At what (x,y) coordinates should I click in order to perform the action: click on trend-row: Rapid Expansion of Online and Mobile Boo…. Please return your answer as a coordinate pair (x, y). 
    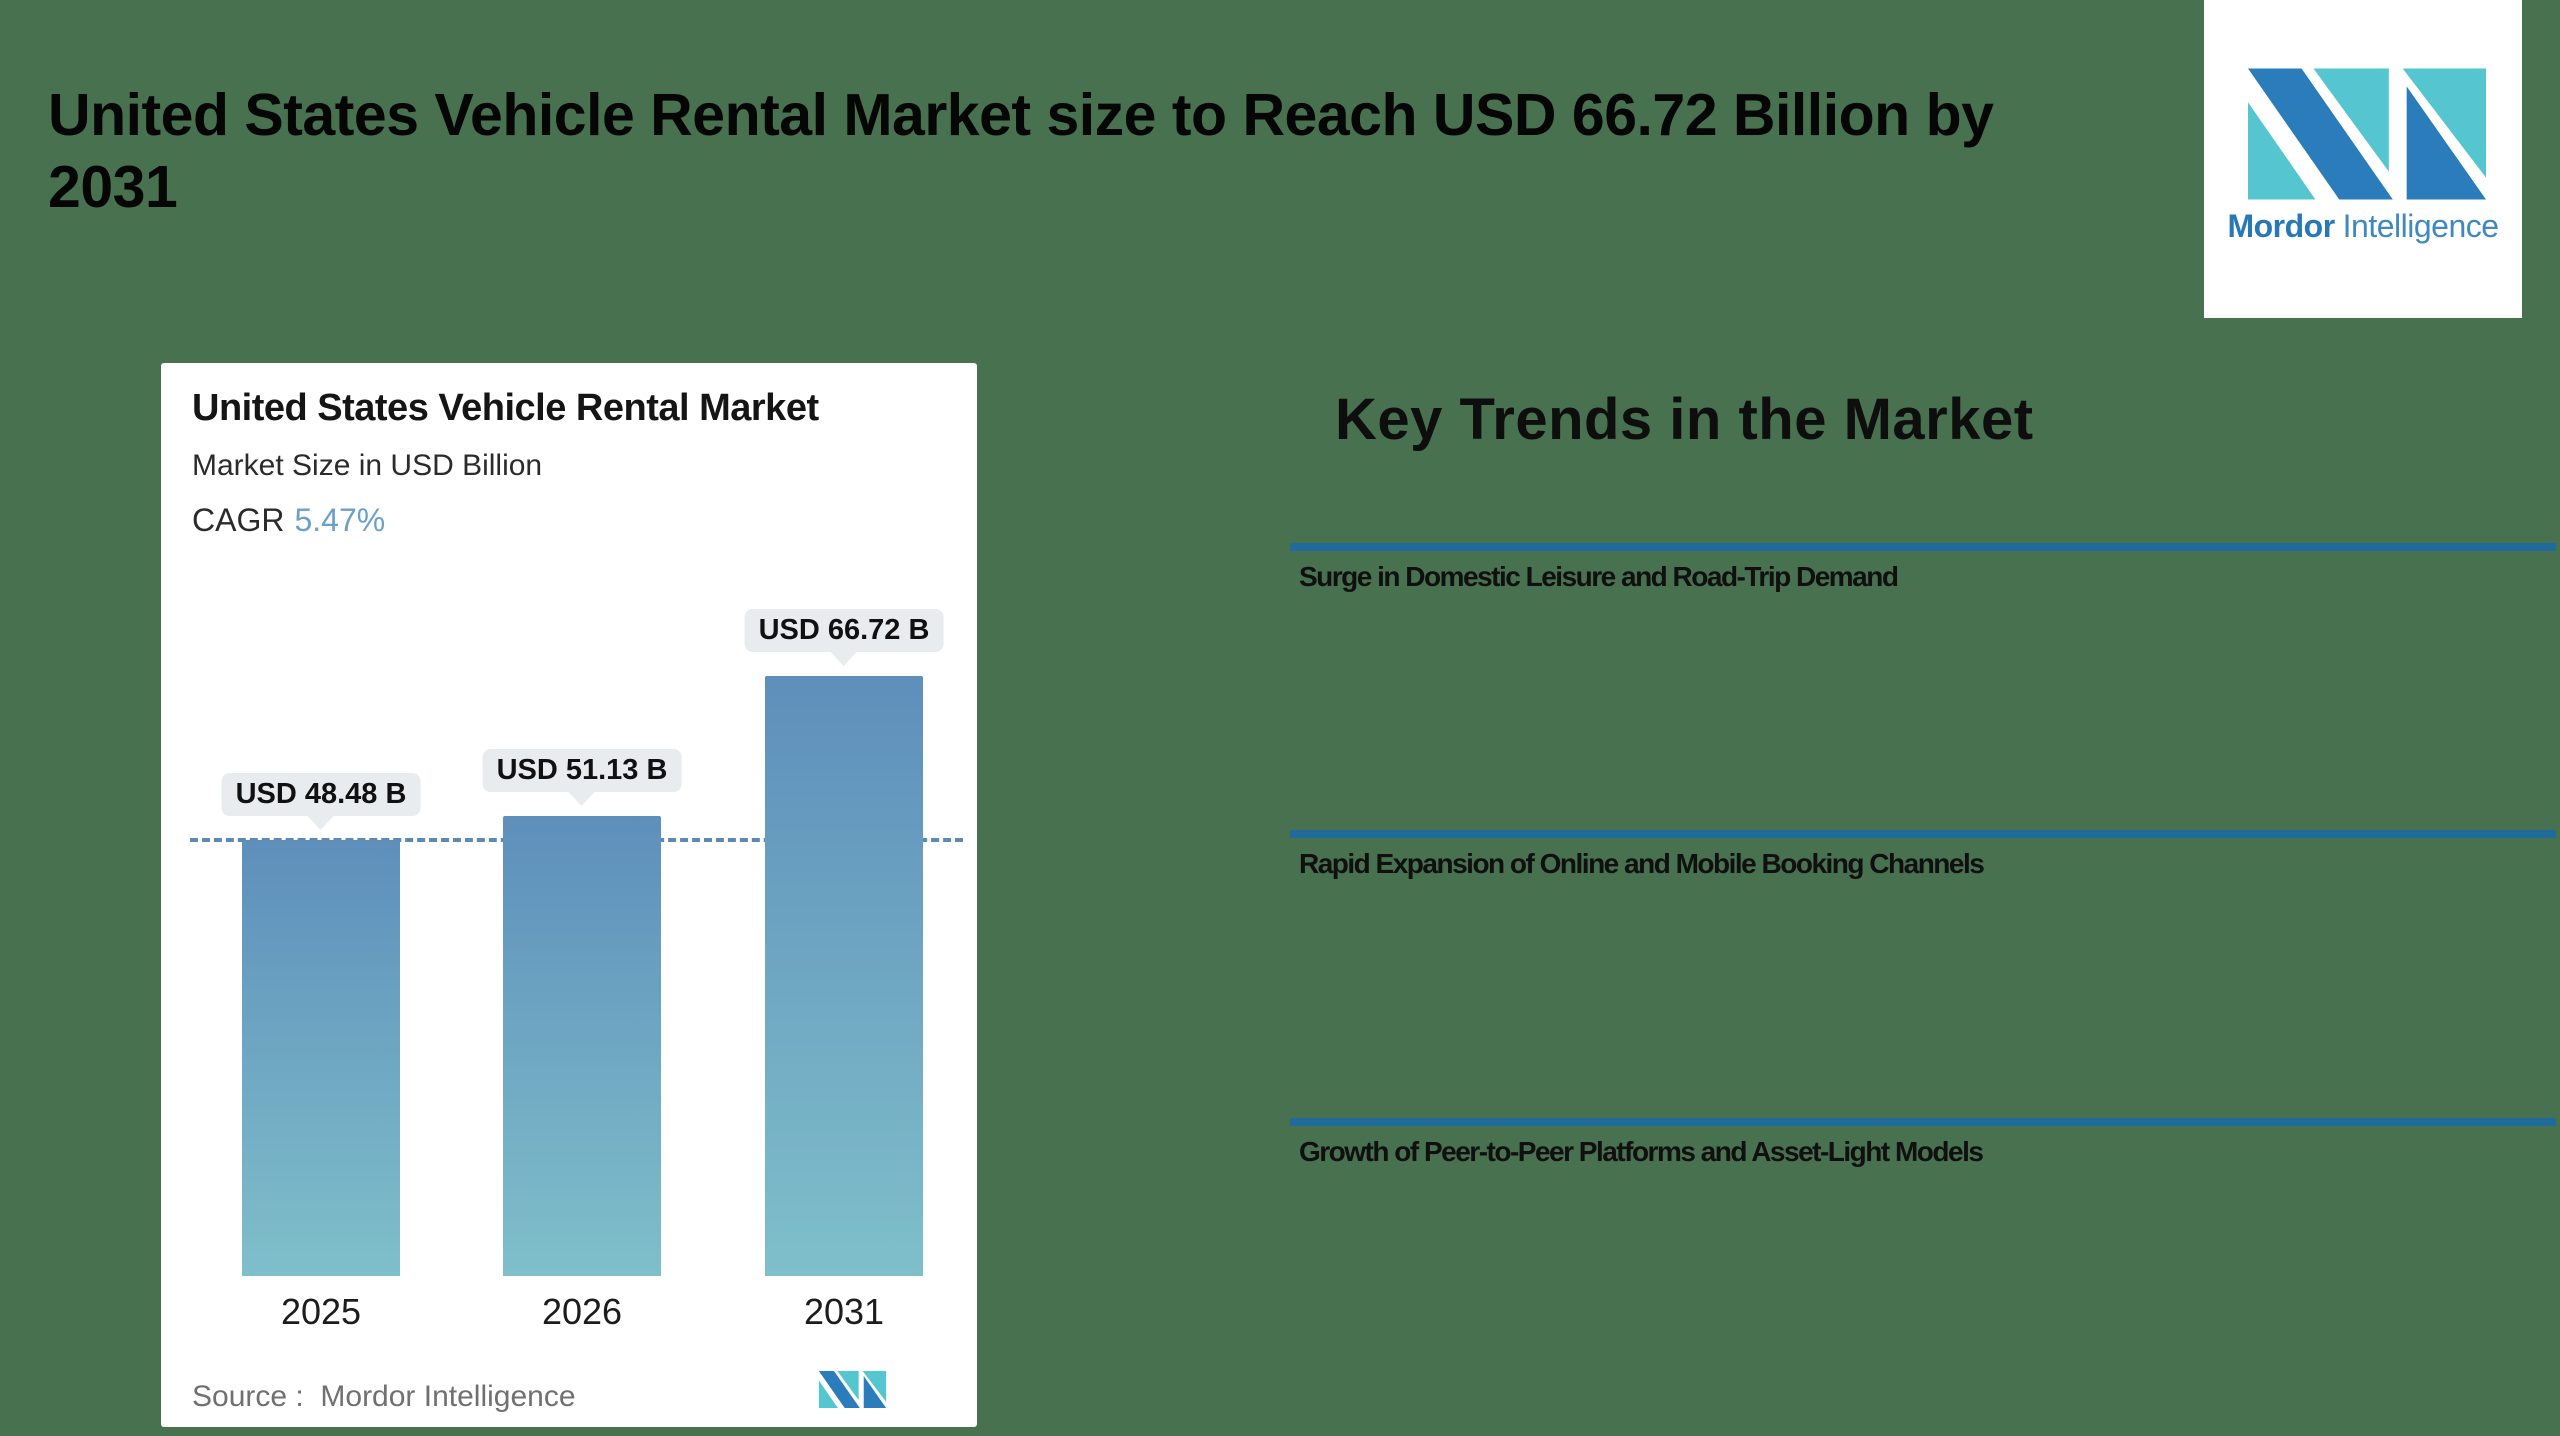
    Looking at the image, I should click on (1923, 855).